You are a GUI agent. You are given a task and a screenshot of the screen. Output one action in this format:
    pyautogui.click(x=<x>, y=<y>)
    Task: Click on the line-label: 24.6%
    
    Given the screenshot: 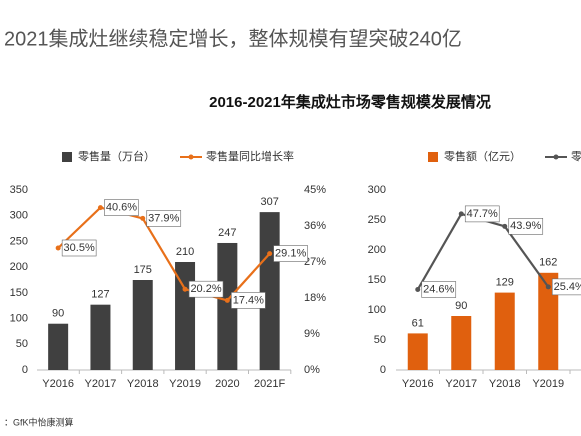 What is the action you would take?
    pyautogui.click(x=438, y=289)
    